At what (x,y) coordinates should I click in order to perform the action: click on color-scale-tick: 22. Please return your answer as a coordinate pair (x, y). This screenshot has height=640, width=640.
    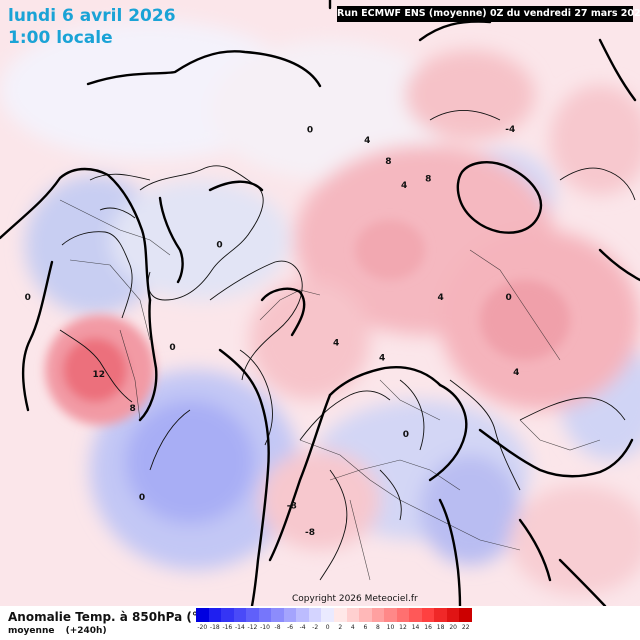
    Looking at the image, I should click on (465, 627).